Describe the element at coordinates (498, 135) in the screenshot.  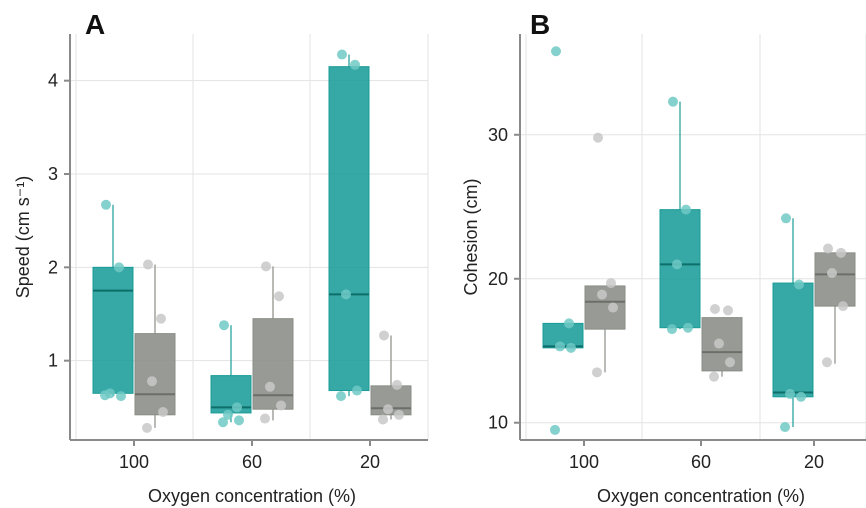
I see `y-tick-label: 30` at that location.